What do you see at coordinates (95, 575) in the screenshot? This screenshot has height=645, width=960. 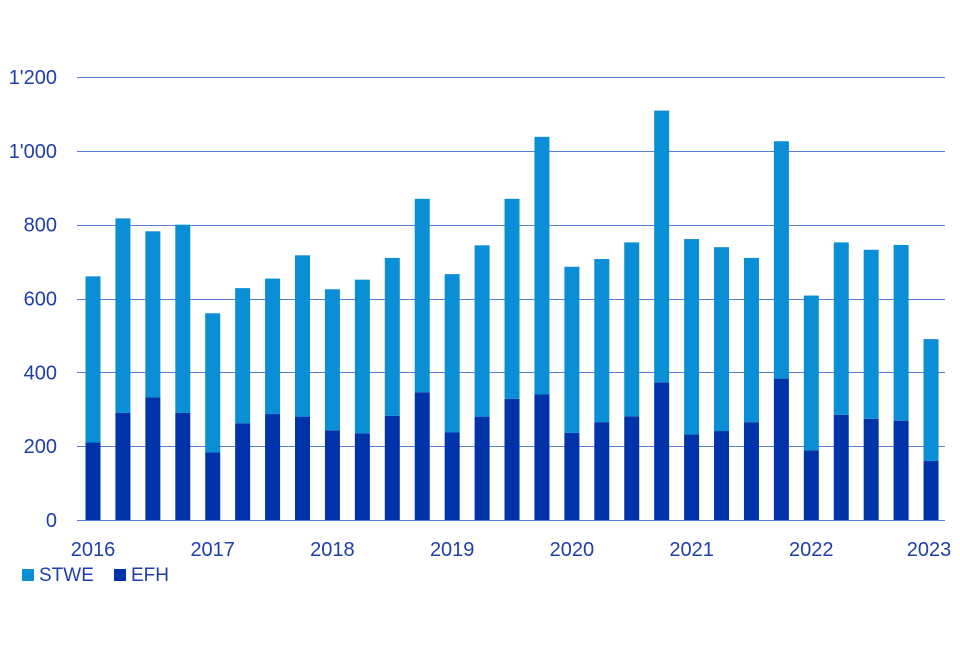 I see `legend: STWE EFH` at bounding box center [95, 575].